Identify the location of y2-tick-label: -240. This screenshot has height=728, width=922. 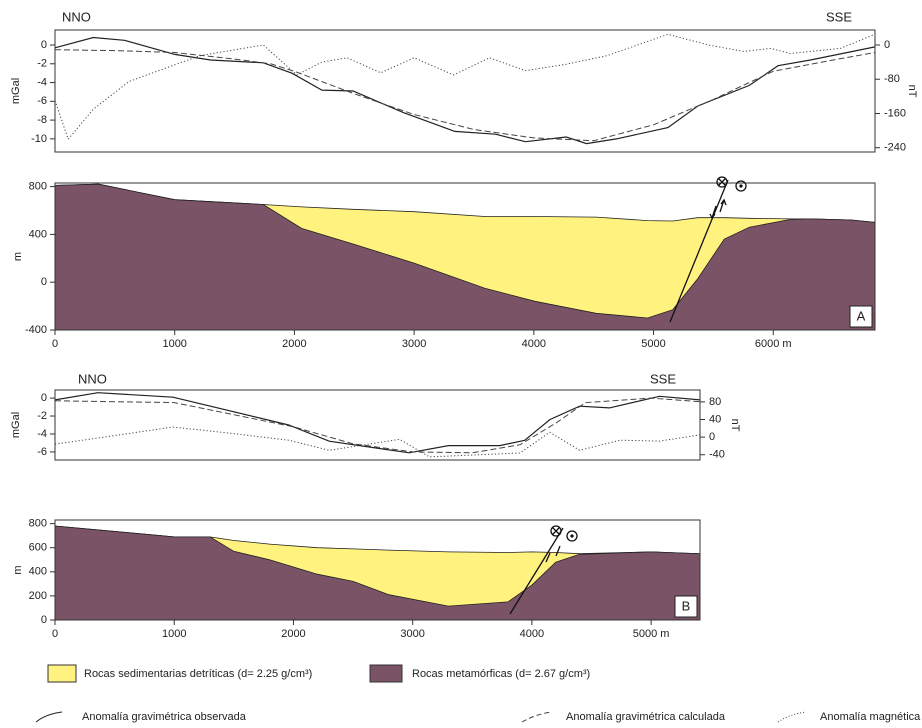
(895, 148).